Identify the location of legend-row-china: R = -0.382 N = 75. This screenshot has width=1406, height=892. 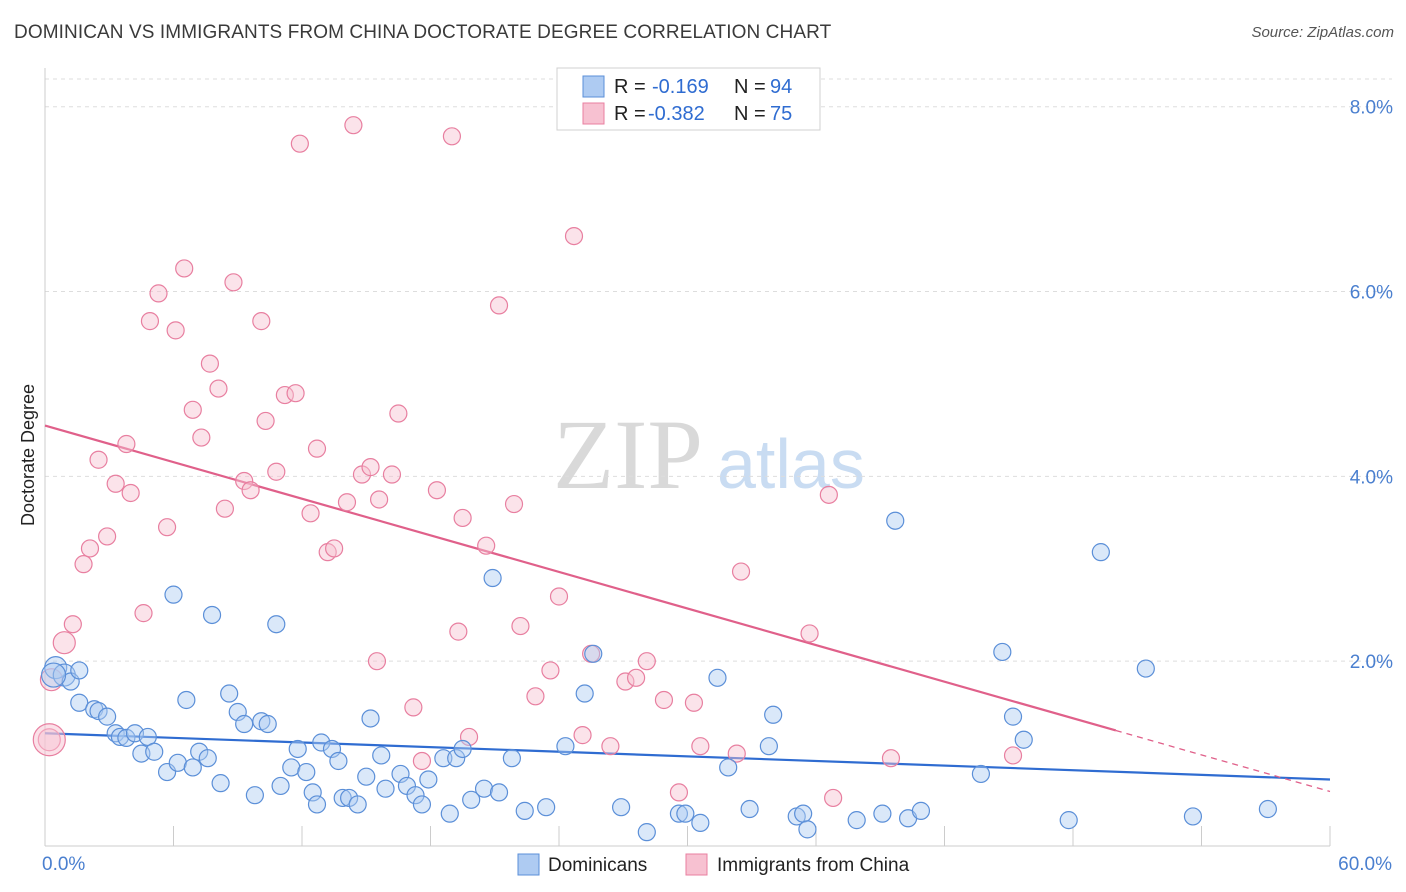
(687, 113).